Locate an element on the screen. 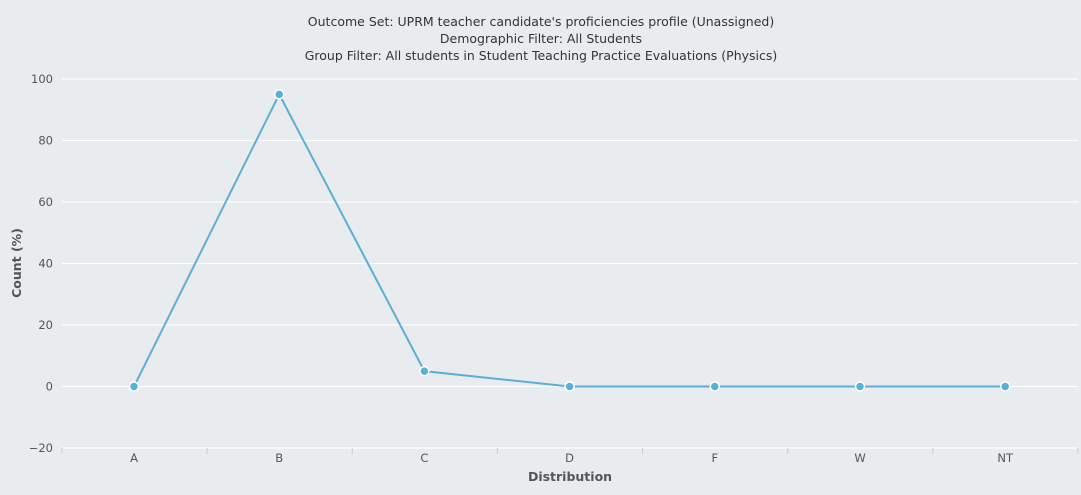 The image size is (1081, 495). x-tick-label: D is located at coordinates (569, 458).